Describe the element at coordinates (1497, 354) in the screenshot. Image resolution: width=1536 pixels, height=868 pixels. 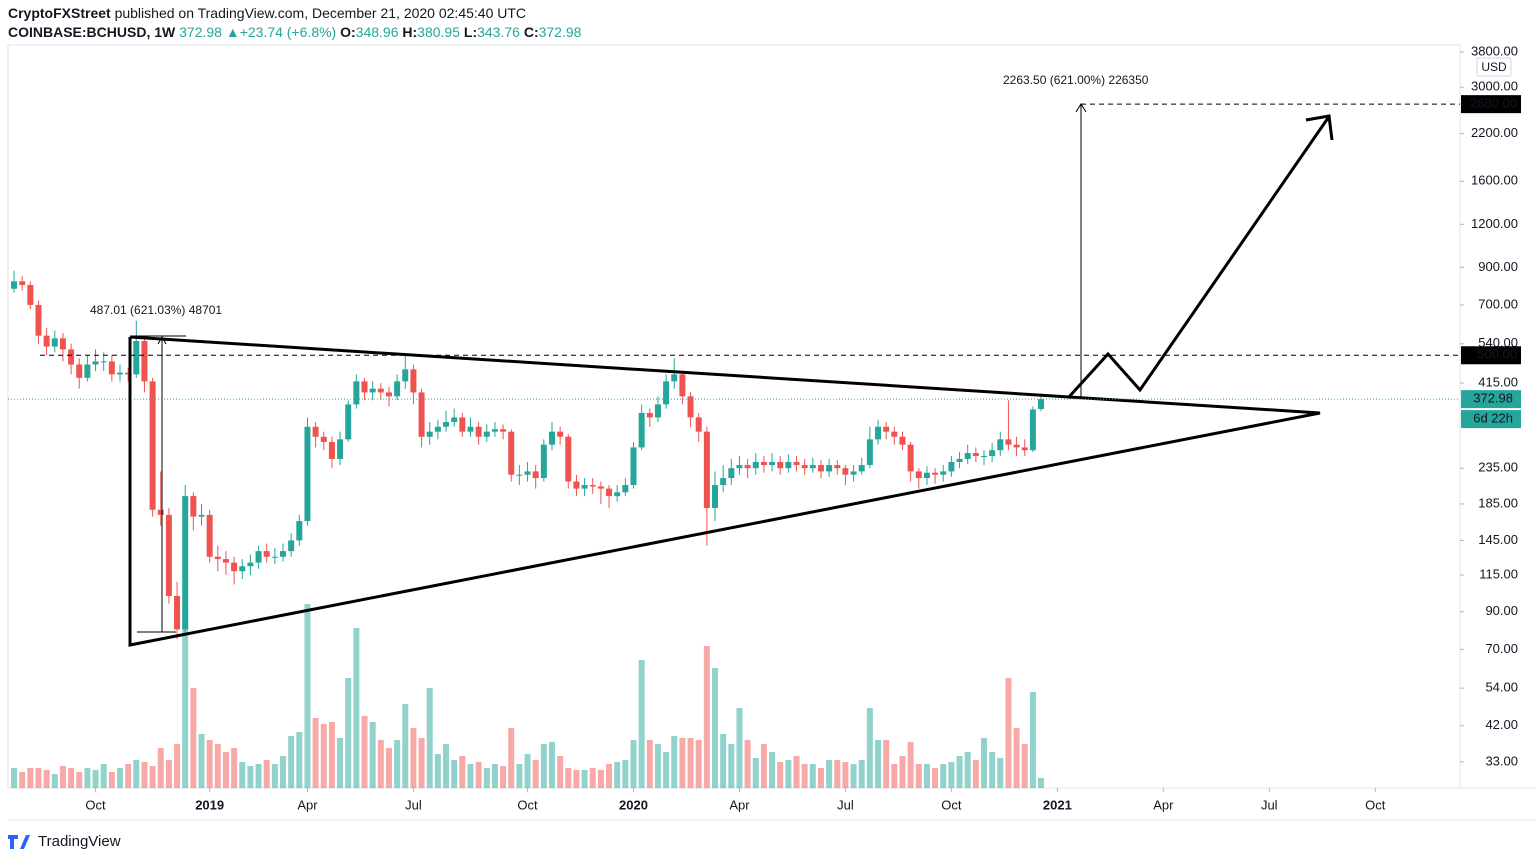
I see `price-label: 500.00` at that location.